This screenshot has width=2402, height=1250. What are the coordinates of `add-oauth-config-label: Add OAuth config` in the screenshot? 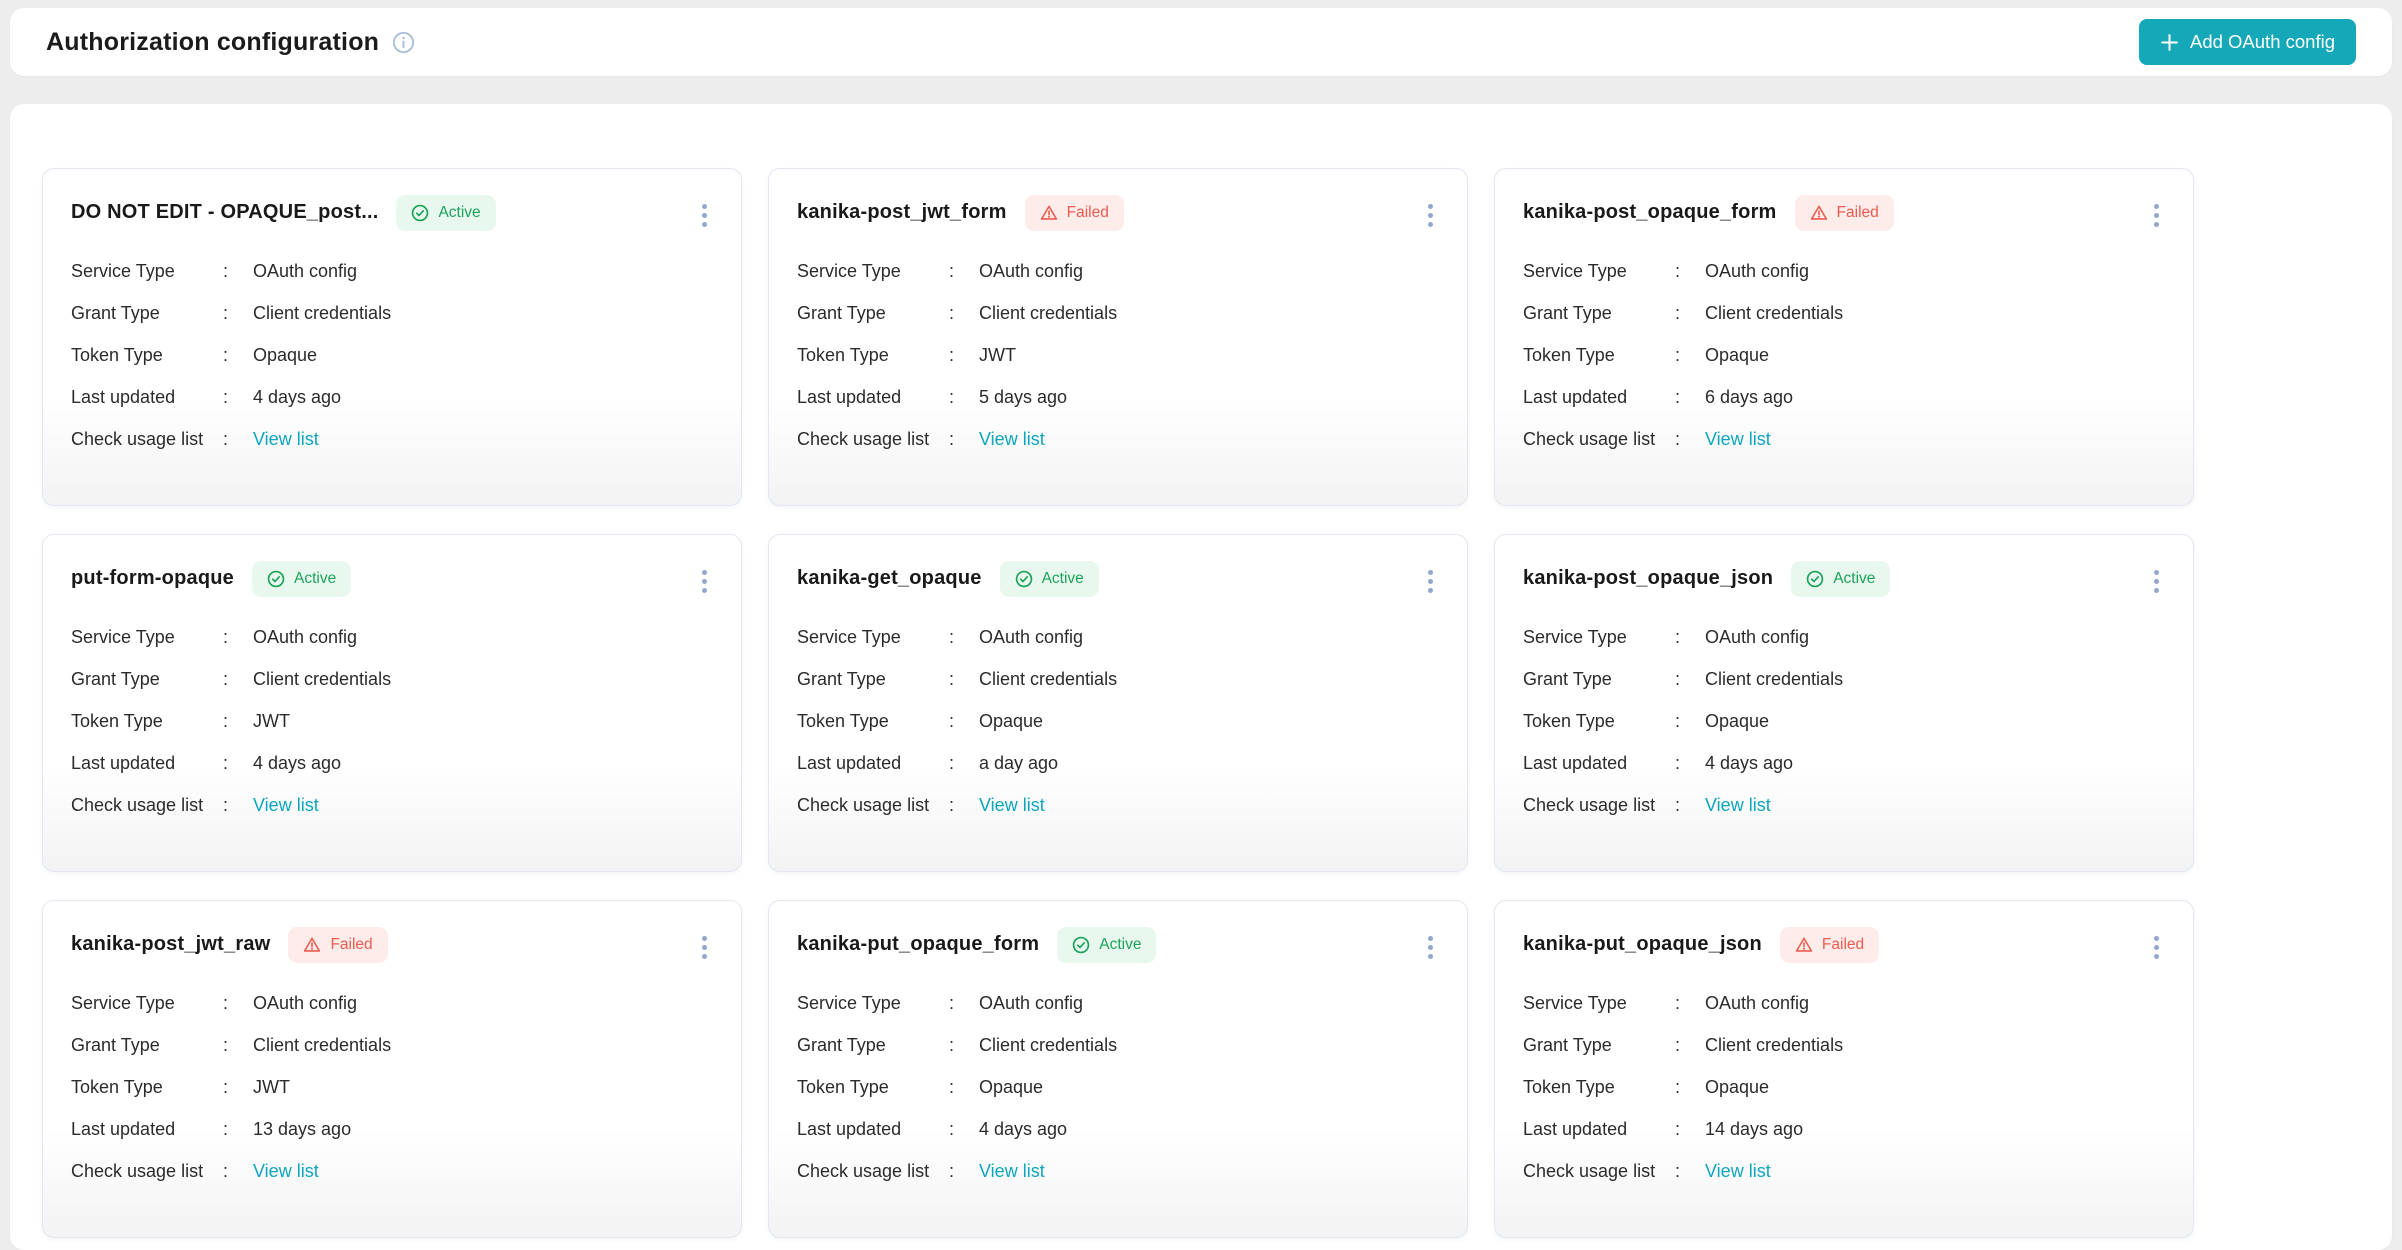 It's located at (2262, 41).